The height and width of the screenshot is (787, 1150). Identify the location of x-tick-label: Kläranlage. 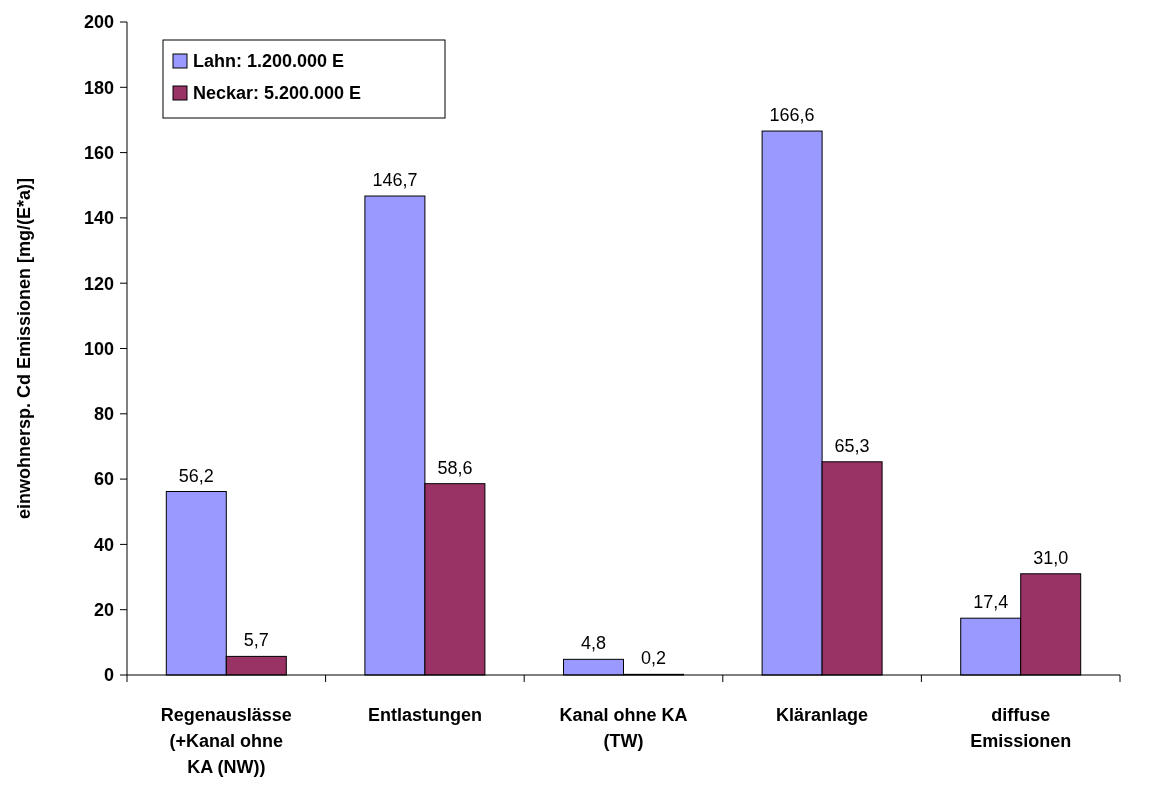
(822, 715).